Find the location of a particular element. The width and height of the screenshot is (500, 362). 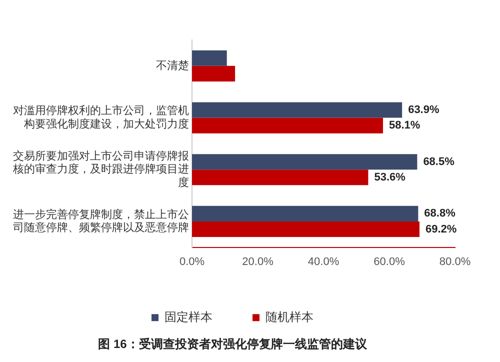

y-tick-label: 对滥用停牌权利的上市公司，监管机构要强化制度建设，加大处罚力度 is located at coordinates (101, 117).